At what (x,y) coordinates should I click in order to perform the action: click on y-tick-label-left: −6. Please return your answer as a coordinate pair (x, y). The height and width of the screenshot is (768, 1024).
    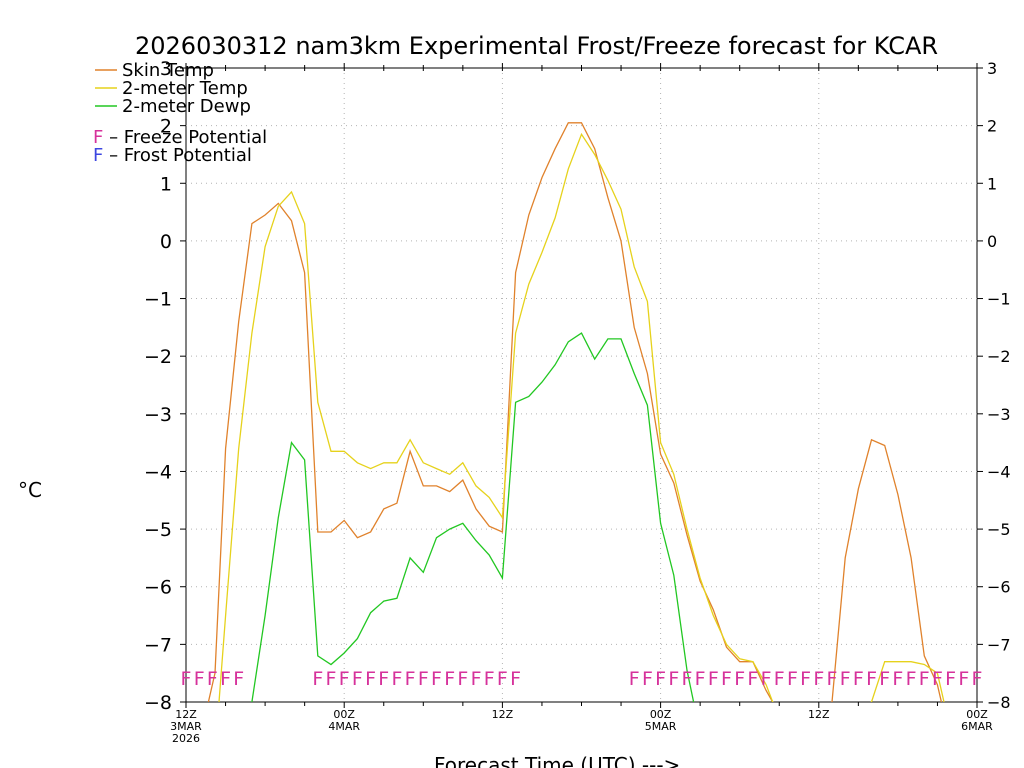
    Looking at the image, I should click on (158, 588).